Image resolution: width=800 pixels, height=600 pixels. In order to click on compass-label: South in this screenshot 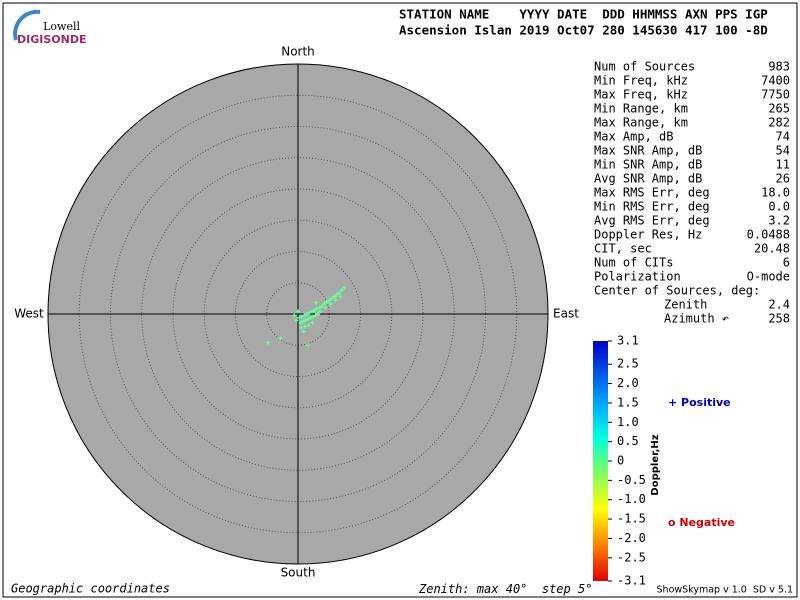, I will do `click(298, 573)`.